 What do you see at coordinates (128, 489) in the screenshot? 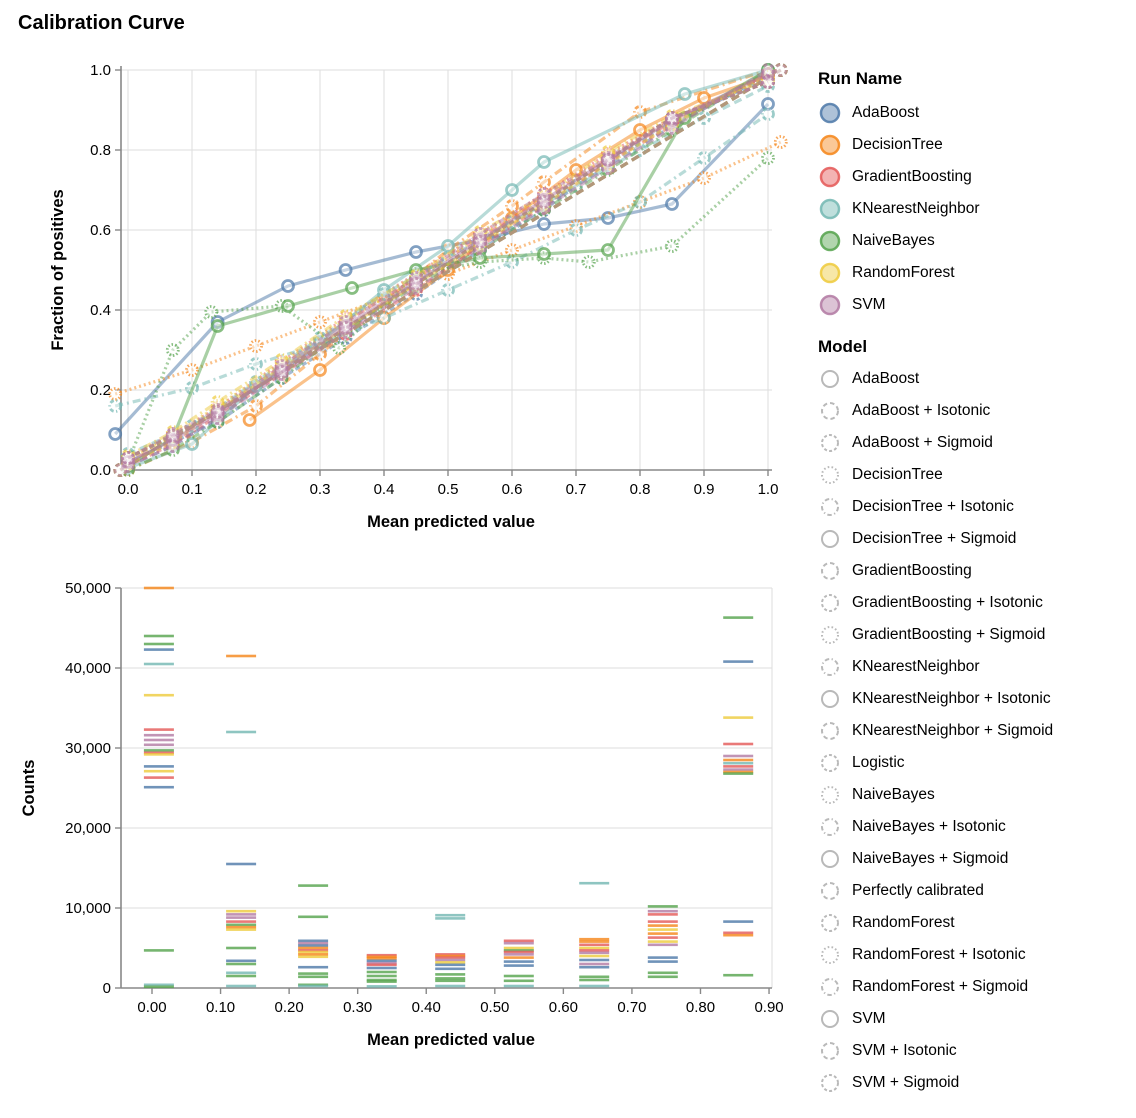
I see `x-axis-tick-label: 0.0` at bounding box center [128, 489].